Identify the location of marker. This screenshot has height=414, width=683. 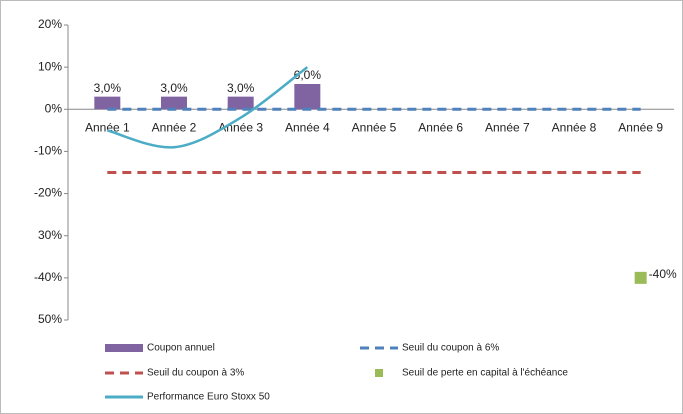
(640, 277).